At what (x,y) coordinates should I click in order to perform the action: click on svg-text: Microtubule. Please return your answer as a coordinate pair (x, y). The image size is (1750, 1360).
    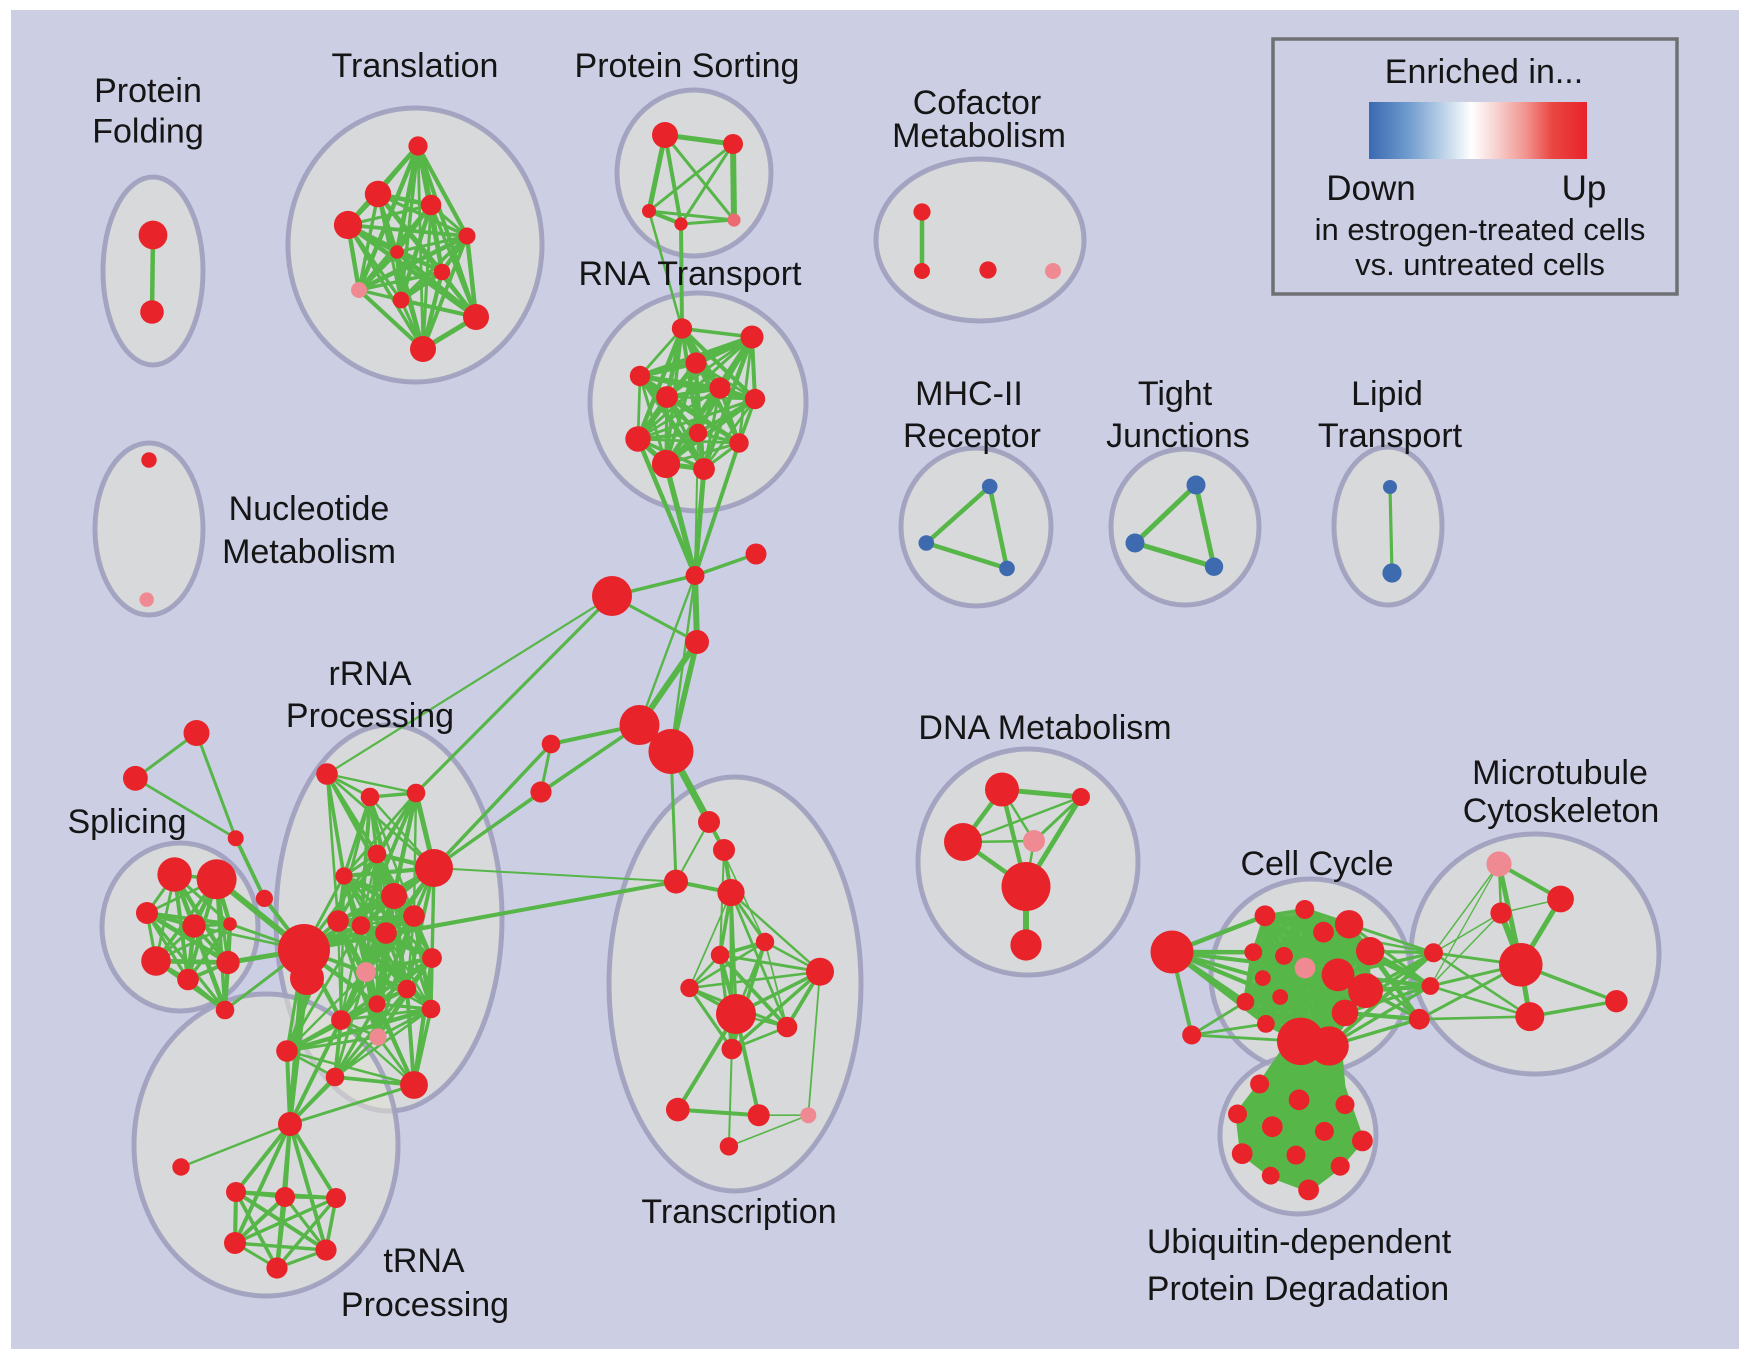
    Looking at the image, I should click on (1560, 773).